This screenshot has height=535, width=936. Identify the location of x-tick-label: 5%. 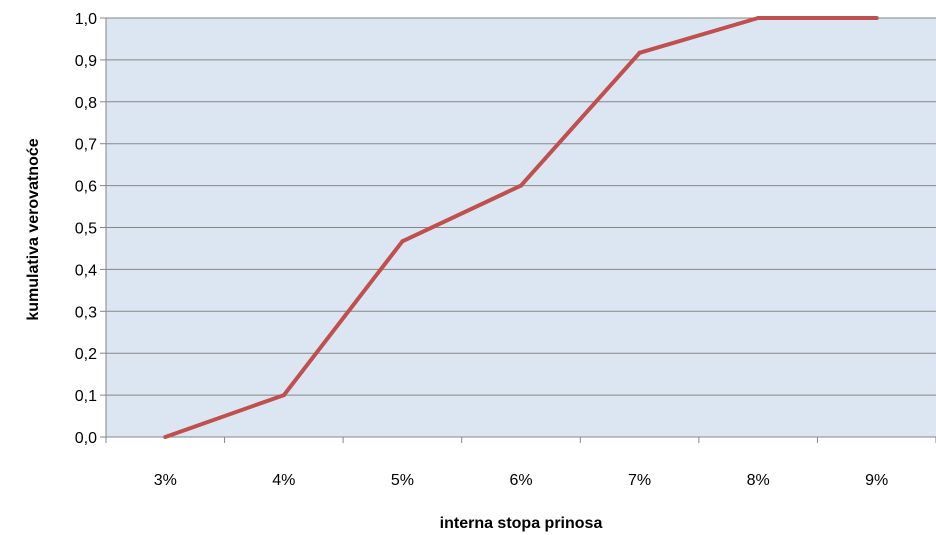
(402, 480).